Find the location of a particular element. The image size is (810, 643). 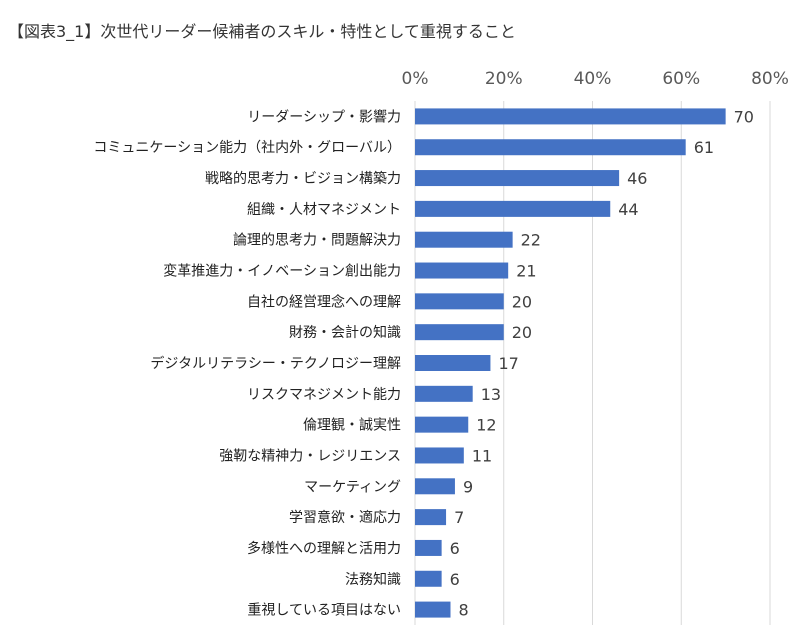

category-label: 重視している項目はない is located at coordinates (324, 611).